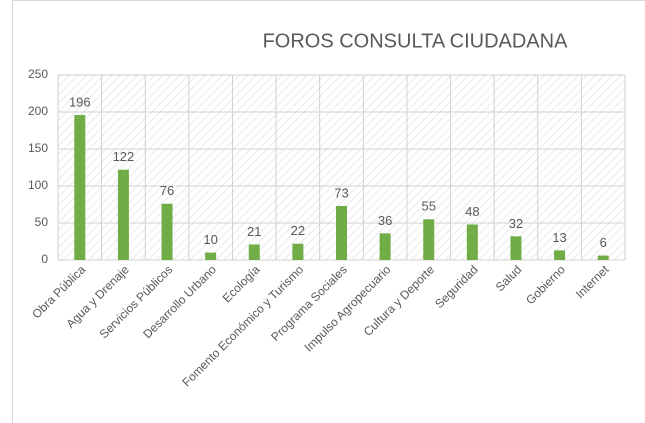  Describe the element at coordinates (42, 222) in the screenshot. I see `y-tick-label: 50` at that location.